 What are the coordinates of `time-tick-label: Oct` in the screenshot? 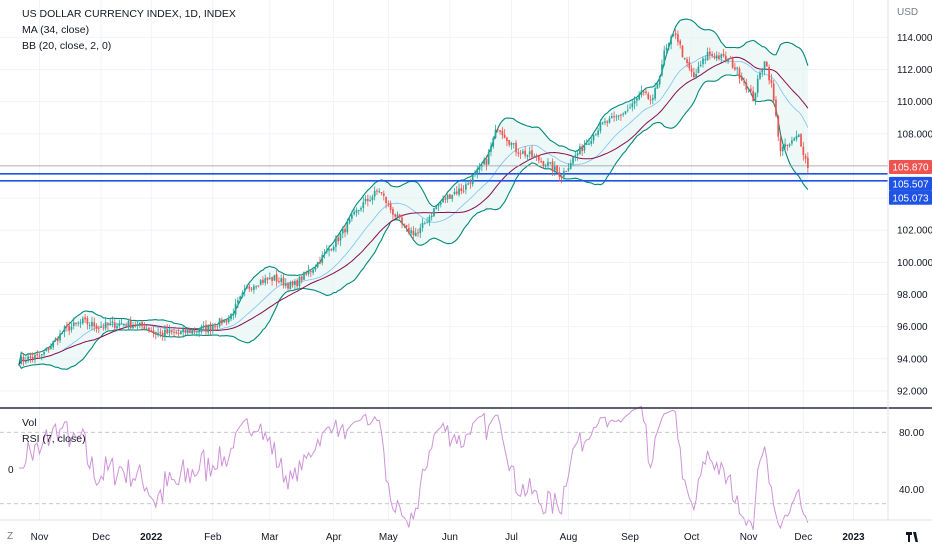 It's located at (692, 537).